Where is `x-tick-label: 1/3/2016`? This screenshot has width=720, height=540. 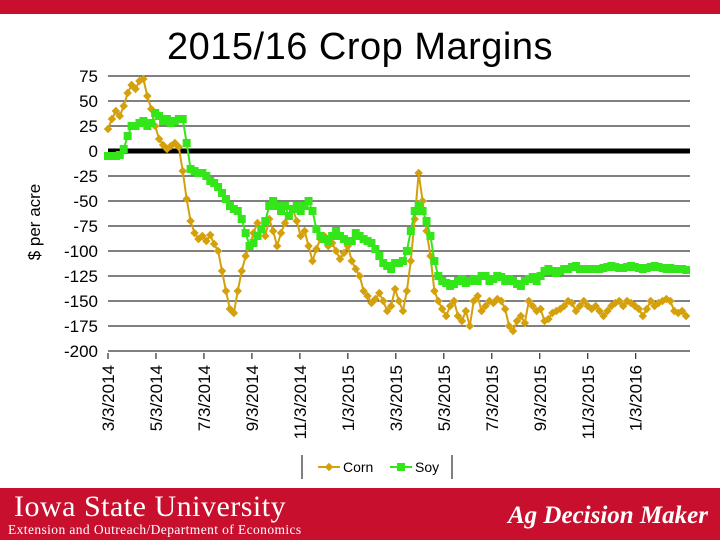
x-tick-label: 1/3/2016 is located at coordinates (636, 398).